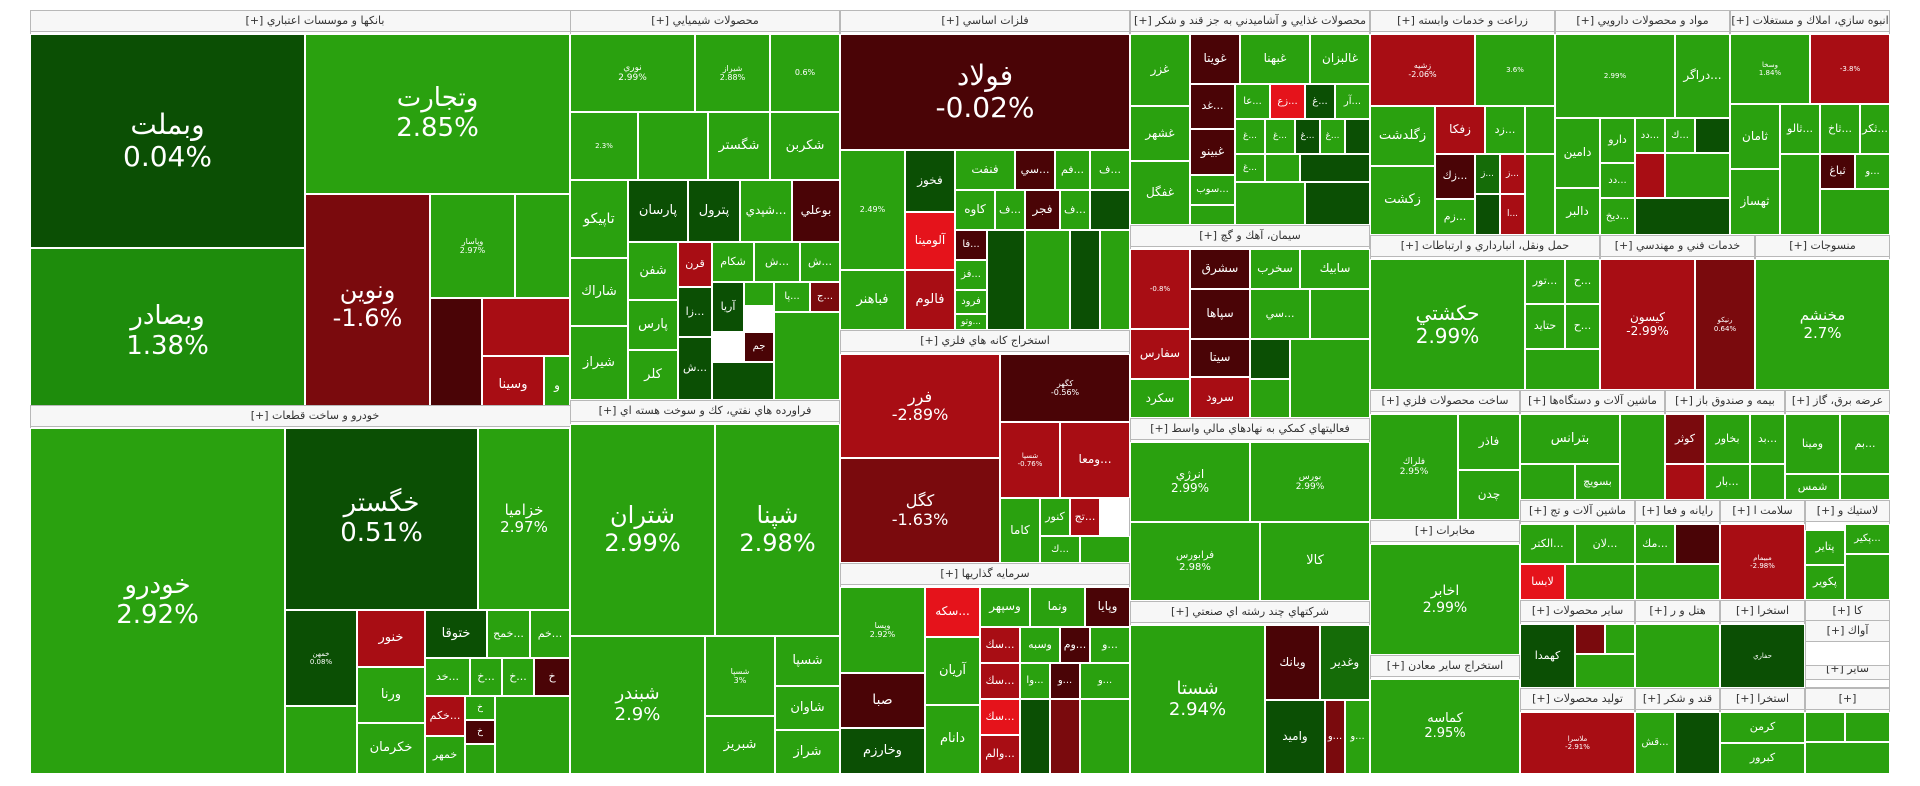 The width and height of the screenshot is (1920, 786). Describe the element at coordinates (1642, 21) in the screenshot. I see `sector-header: مواد و محصولات دارويي [+]` at that location.